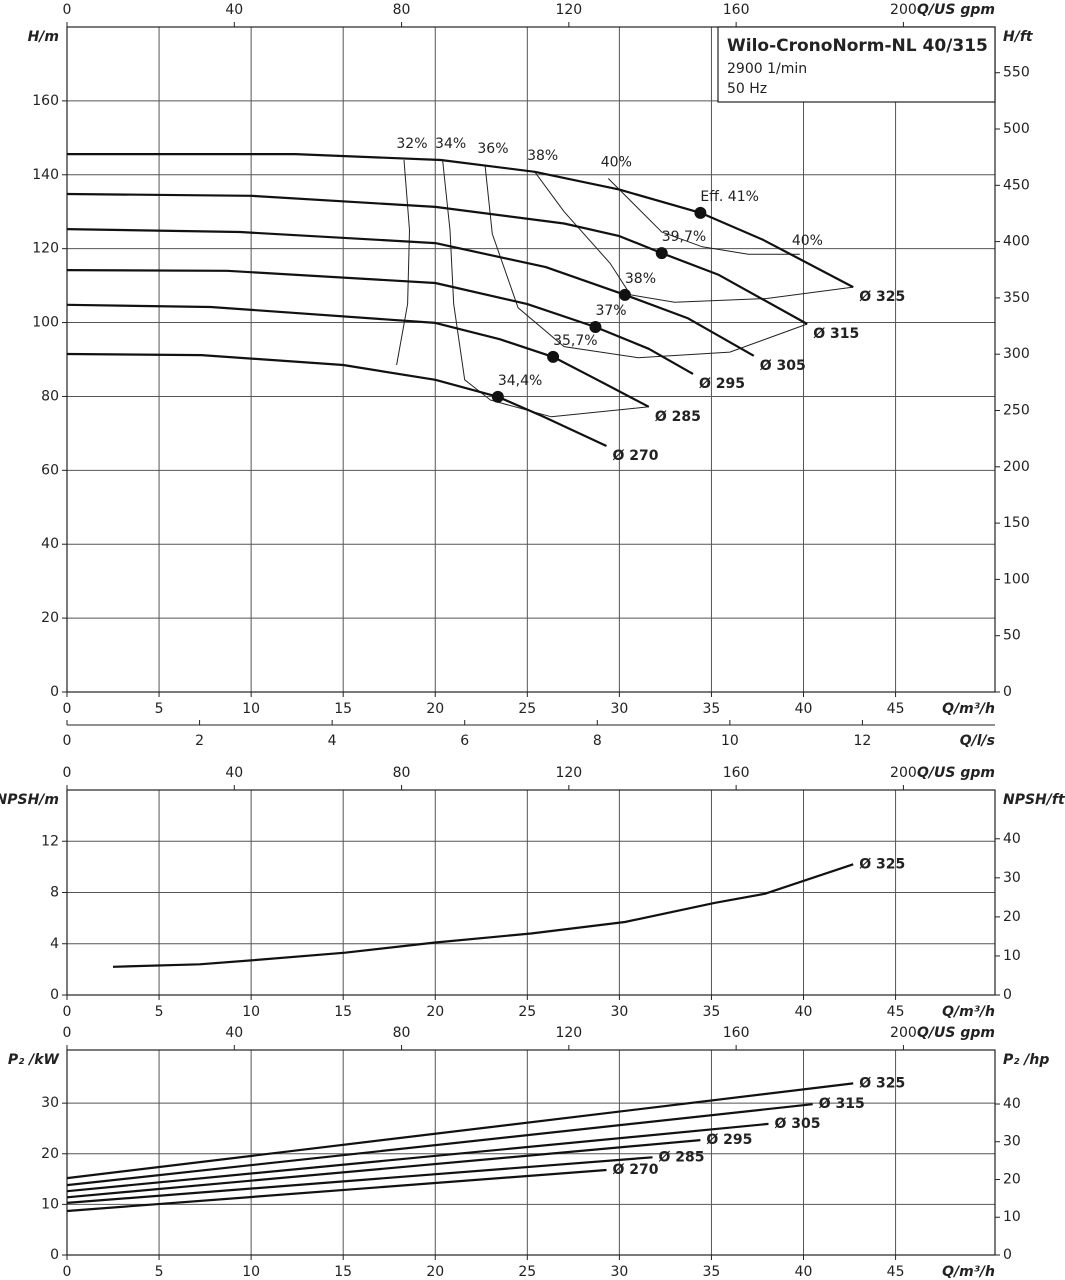 This screenshot has height=1280, width=1065. What do you see at coordinates (50, 1103) in the screenshot?
I see `y-tick-label: 30` at bounding box center [50, 1103].